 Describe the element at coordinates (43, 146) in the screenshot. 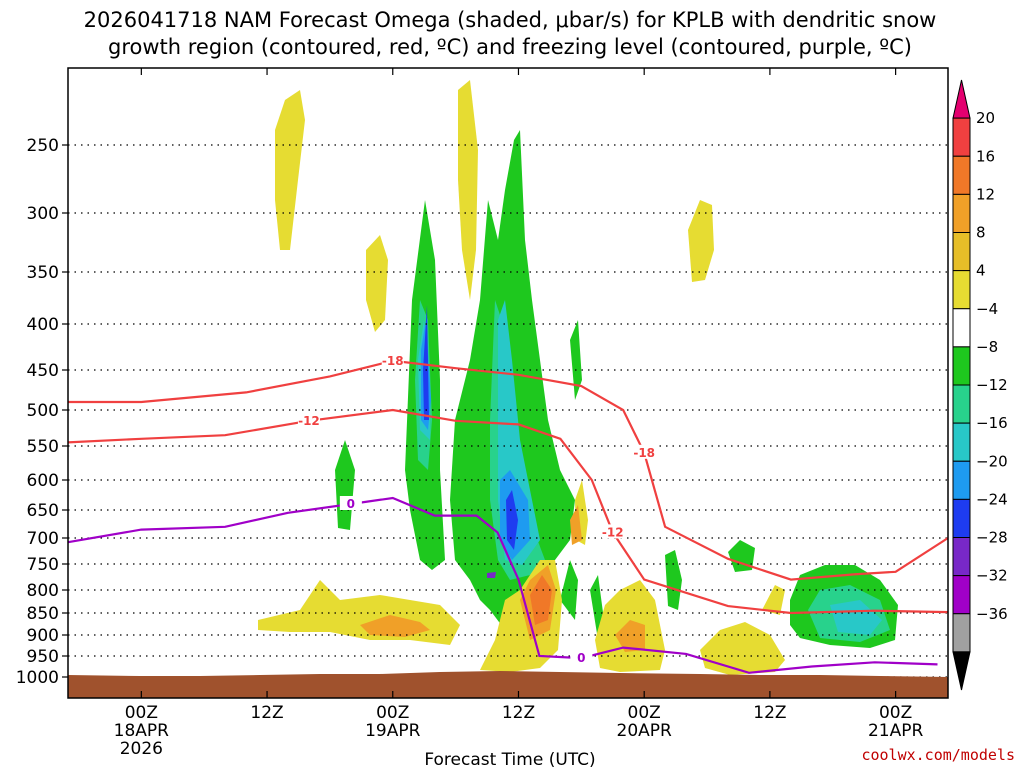

I see `y-tick-label: 250` at that location.